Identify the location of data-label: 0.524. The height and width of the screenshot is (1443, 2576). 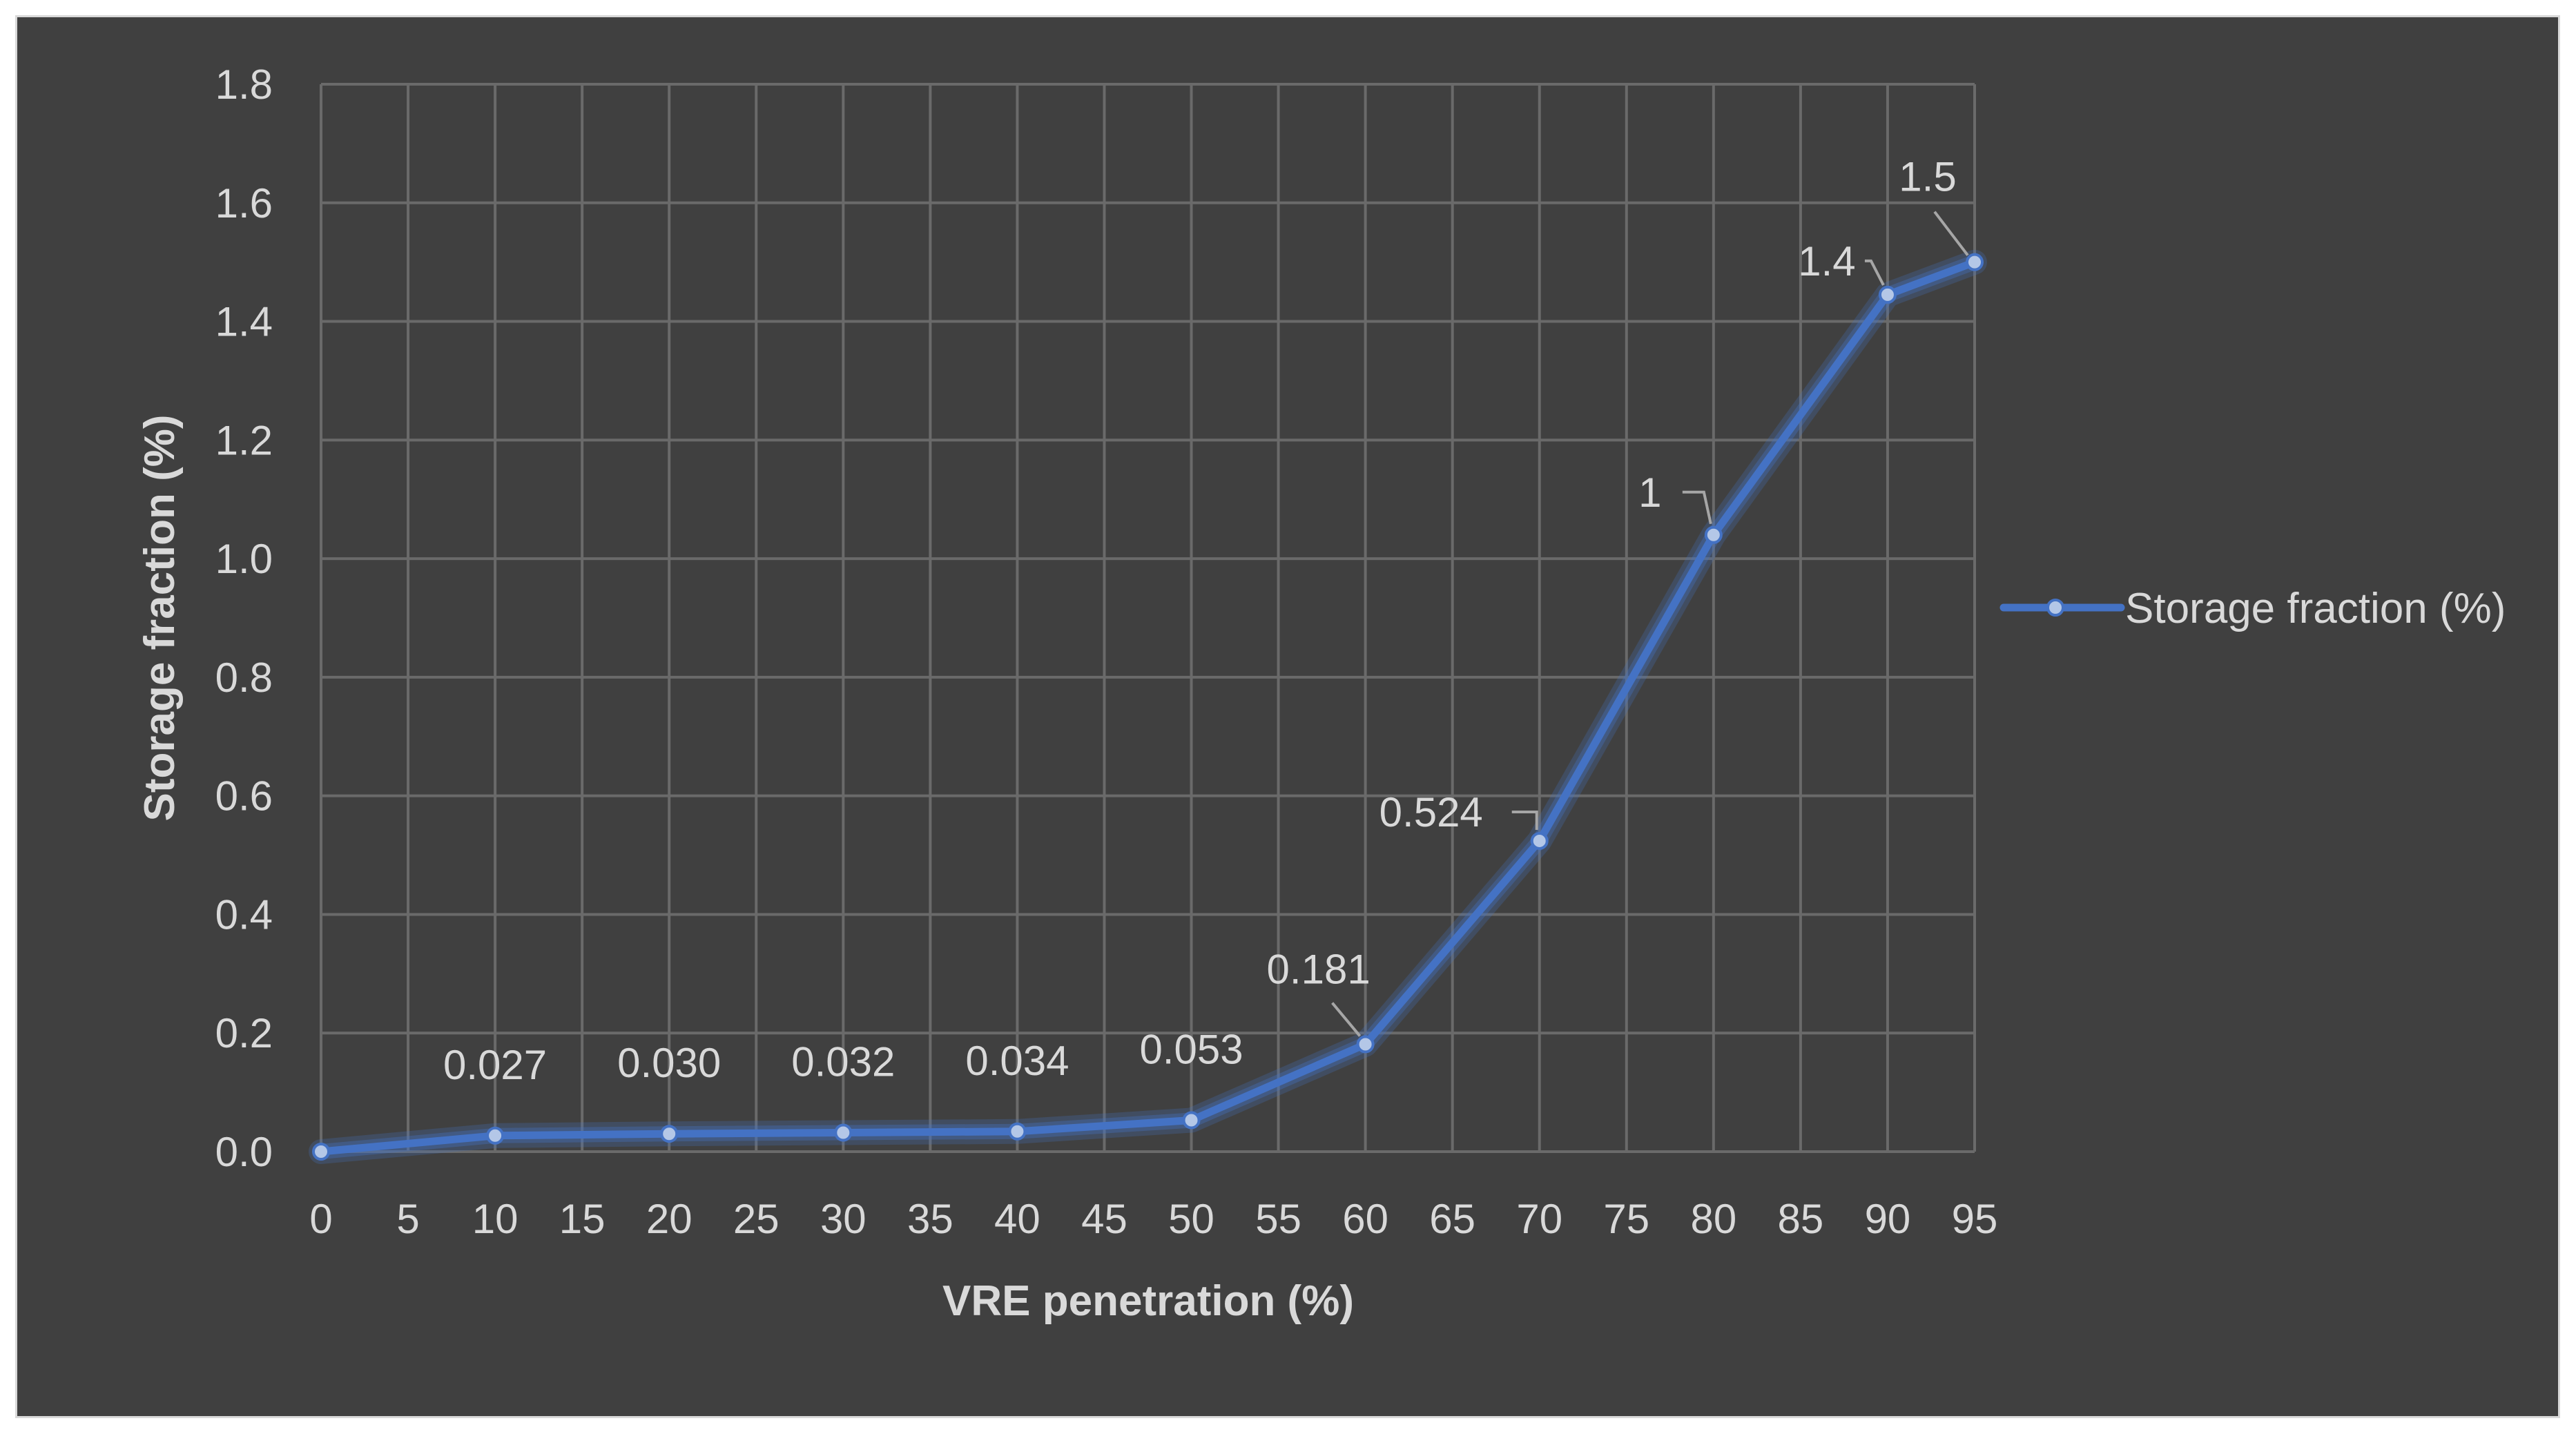
(1431, 812).